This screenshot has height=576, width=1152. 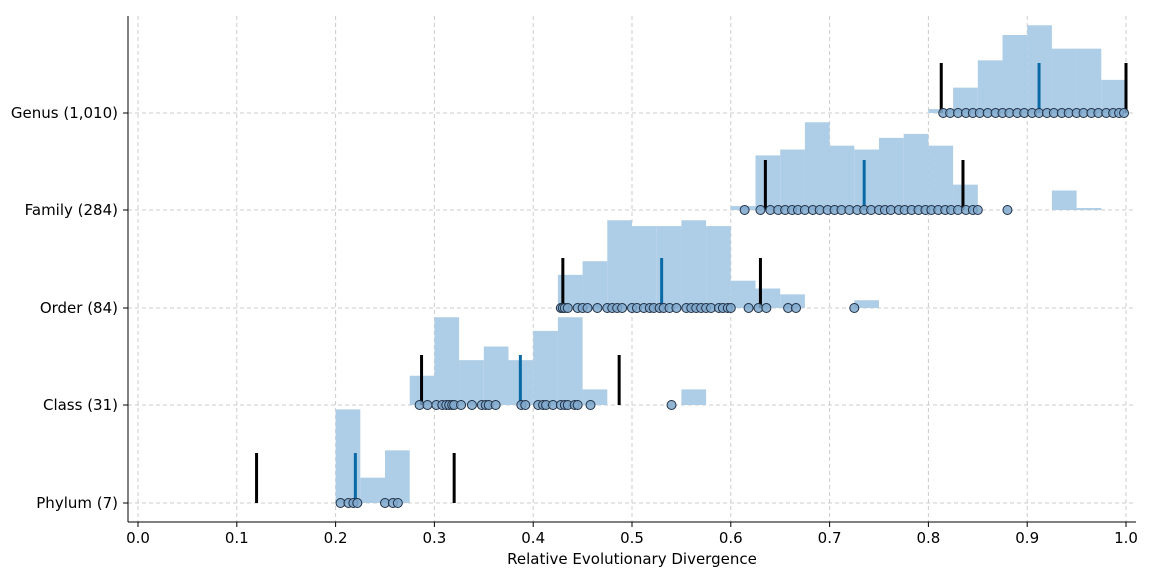 What do you see at coordinates (138, 538) in the screenshot?
I see `x-tick-label: 0.0` at bounding box center [138, 538].